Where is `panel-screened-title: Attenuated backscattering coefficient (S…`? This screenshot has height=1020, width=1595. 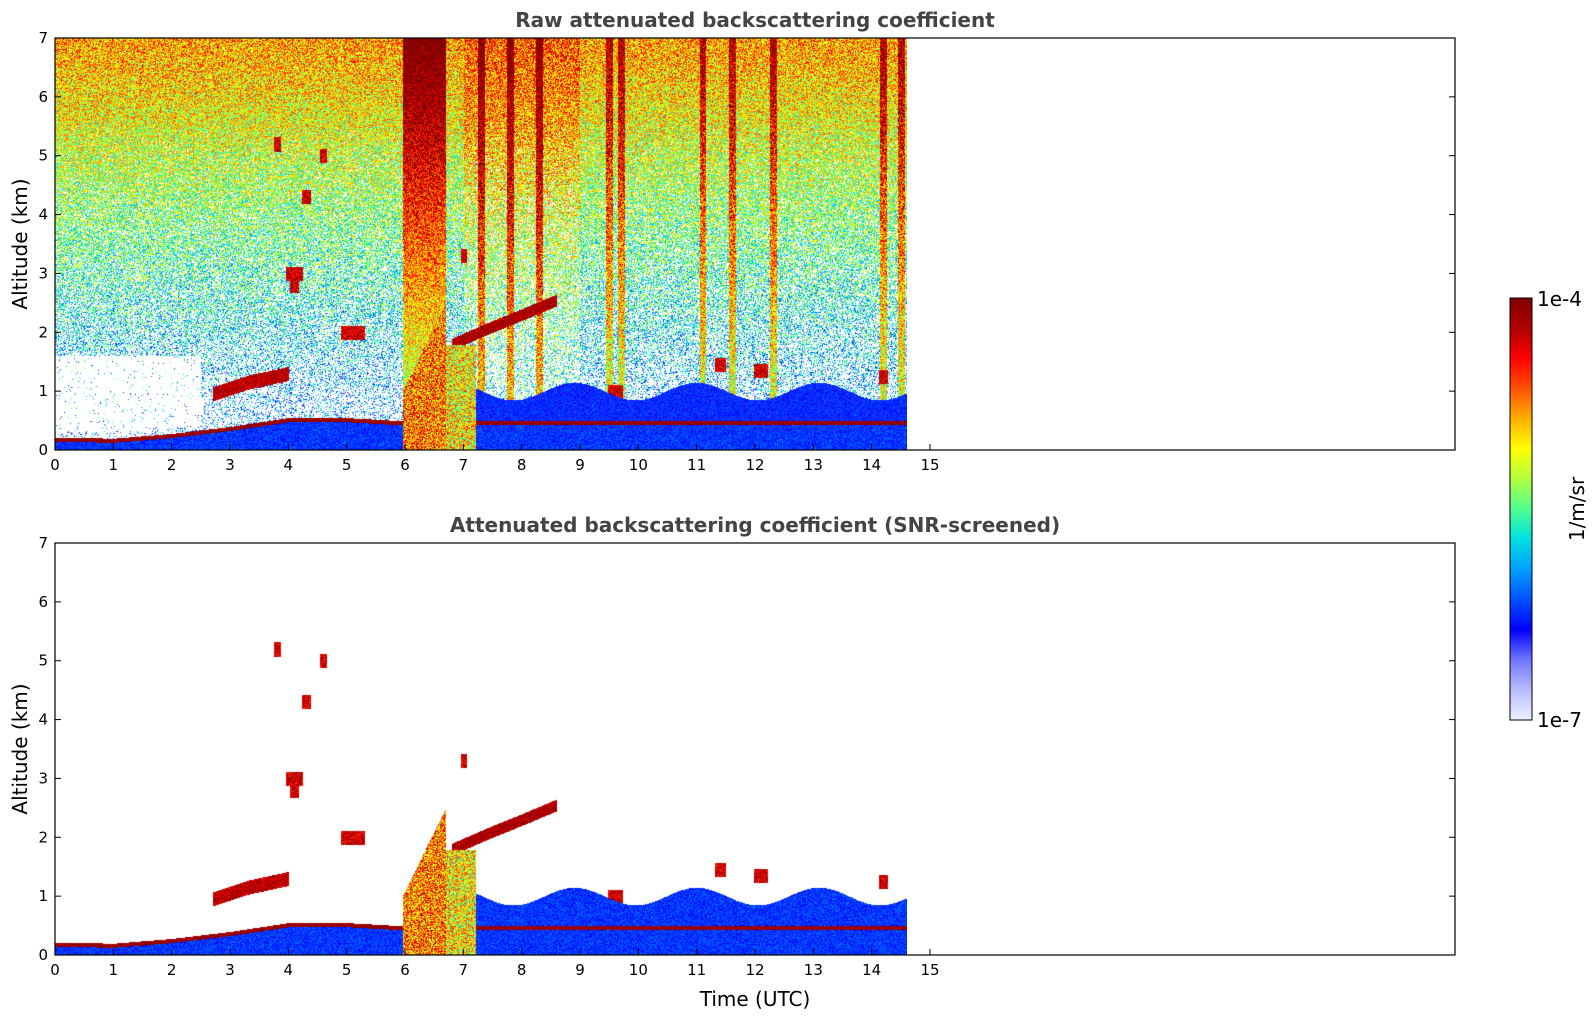 panel-screened-title: Attenuated backscattering coefficient (S… is located at coordinates (755, 525).